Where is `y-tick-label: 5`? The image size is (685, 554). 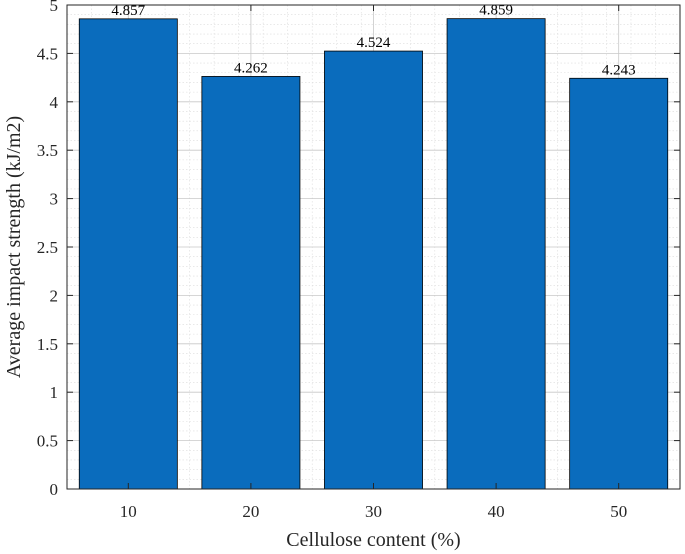 y-tick-label: 5 is located at coordinates (54, 7).